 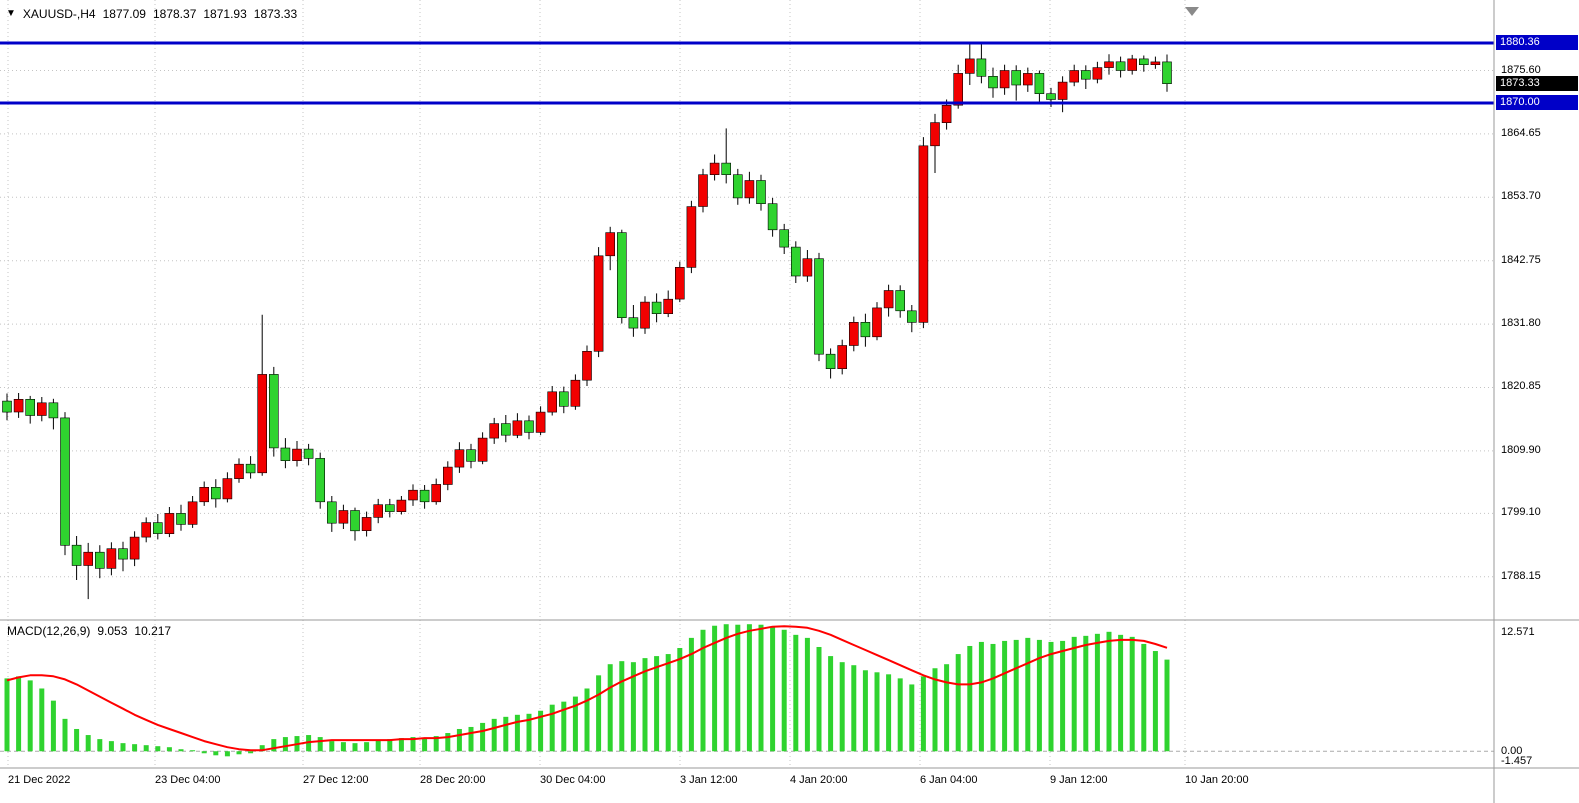 What do you see at coordinates (39, 780) in the screenshot?
I see `time-axis-label: 21 Dec 2022` at bounding box center [39, 780].